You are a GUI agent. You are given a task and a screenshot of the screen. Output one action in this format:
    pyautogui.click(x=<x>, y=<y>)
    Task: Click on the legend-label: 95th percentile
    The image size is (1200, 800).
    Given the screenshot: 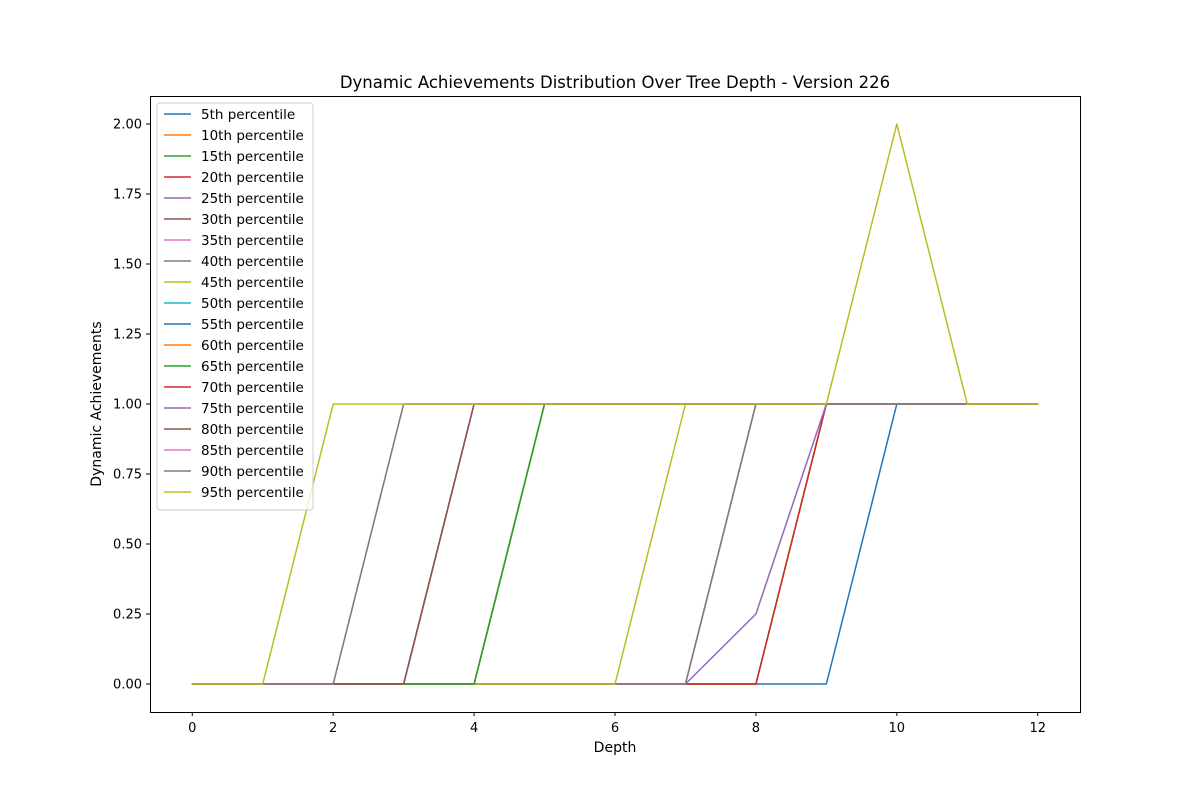 What is the action you would take?
    pyautogui.click(x=252, y=493)
    